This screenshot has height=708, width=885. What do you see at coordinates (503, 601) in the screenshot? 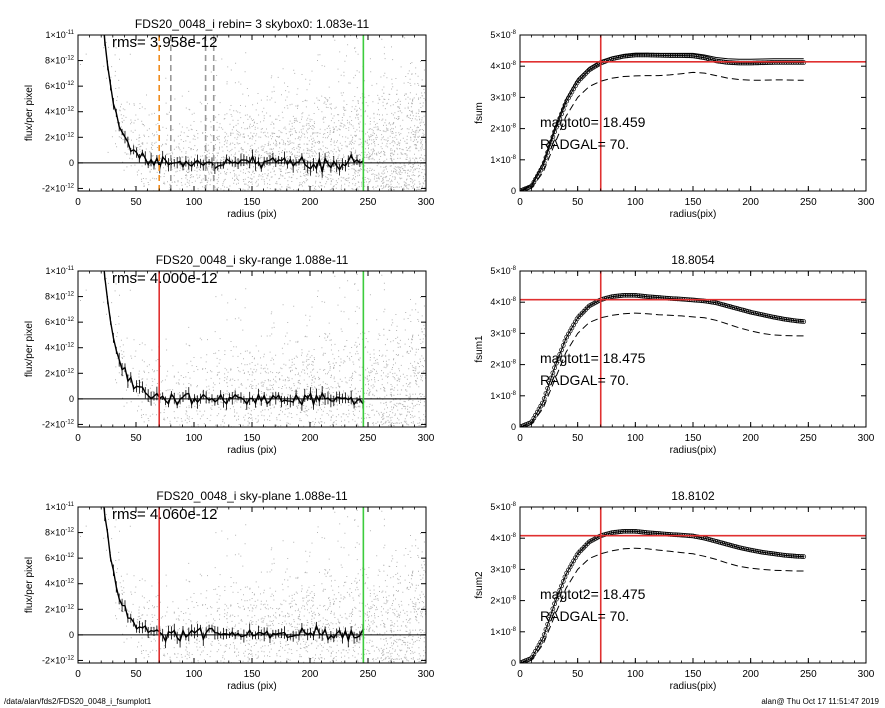
I see `y-tick-label: 2×10⁻⁸` at bounding box center [503, 601].